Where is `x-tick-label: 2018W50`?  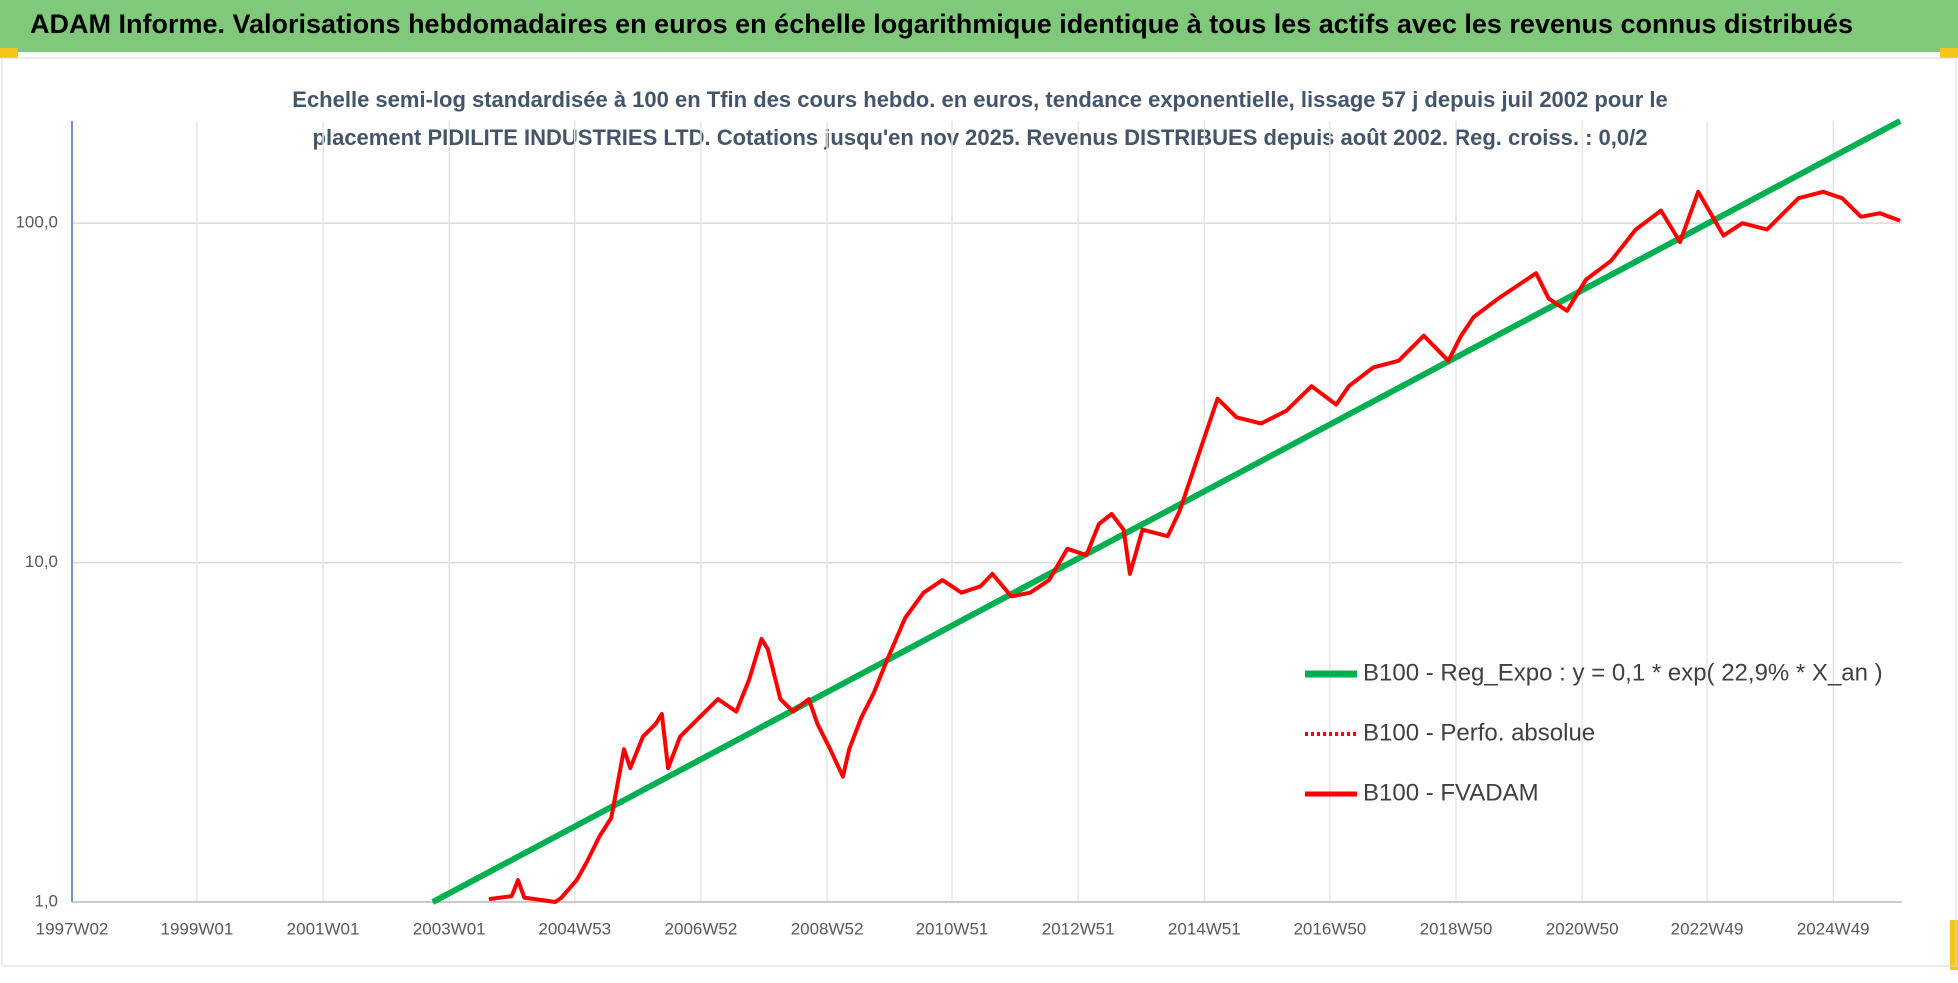 x-tick-label: 2018W50 is located at coordinates (1456, 928).